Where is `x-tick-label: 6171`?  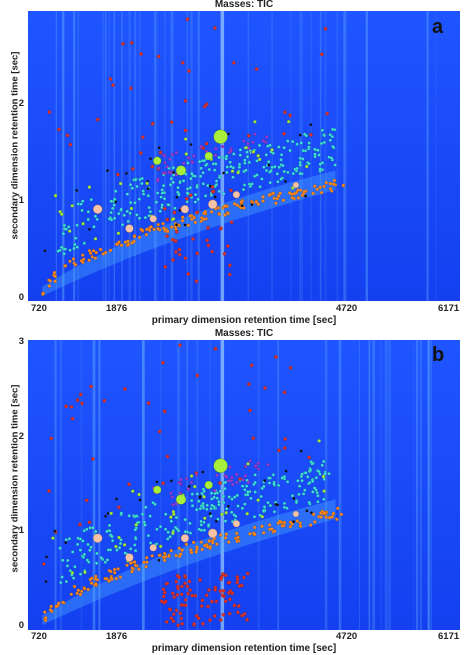 x-tick-label: 6171 is located at coordinates (449, 308).